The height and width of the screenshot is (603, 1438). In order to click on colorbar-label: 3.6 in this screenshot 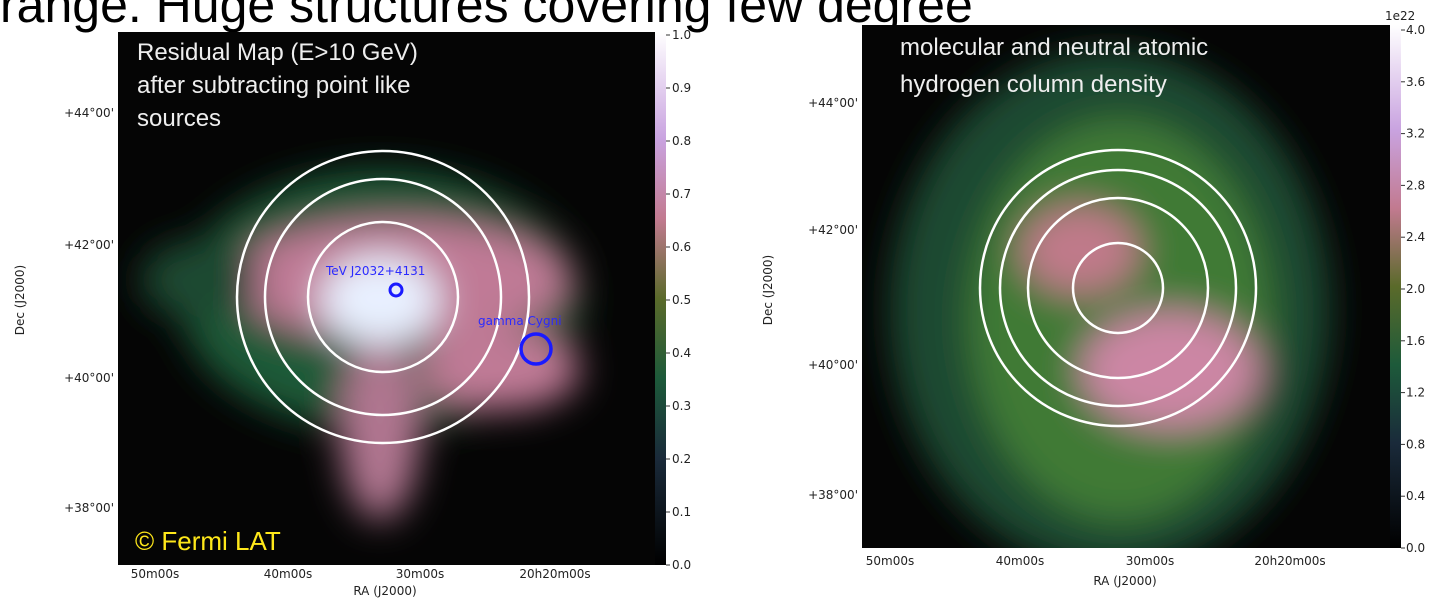, I will do `click(1415, 82)`.